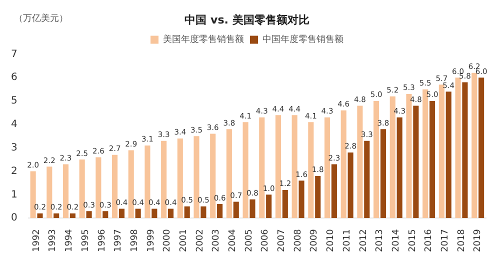 This screenshot has width=500, height=263. What do you see at coordinates (41, 18) in the screenshot?
I see `y-axis-title: （万亿美元）` at bounding box center [41, 18].